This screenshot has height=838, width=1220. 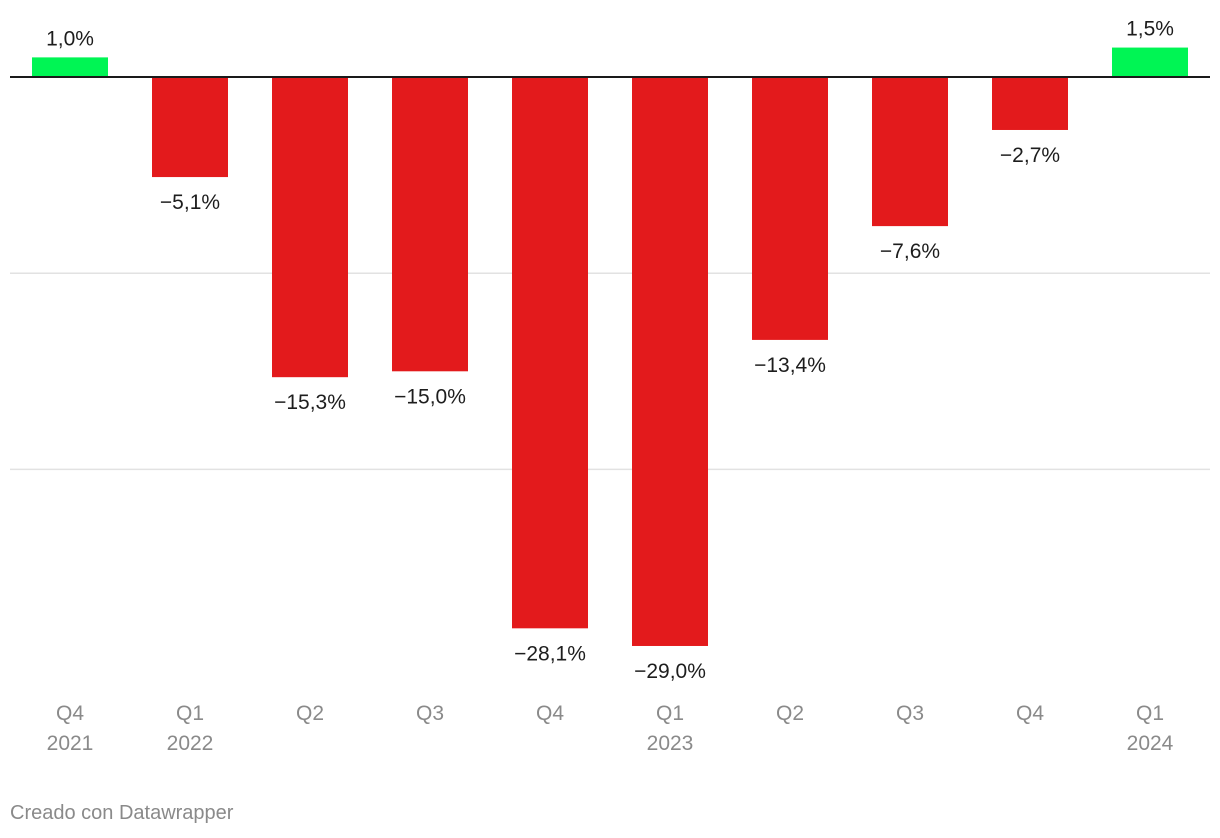 I want to click on tick-quarter-8: Q4, so click(x=1030, y=713).